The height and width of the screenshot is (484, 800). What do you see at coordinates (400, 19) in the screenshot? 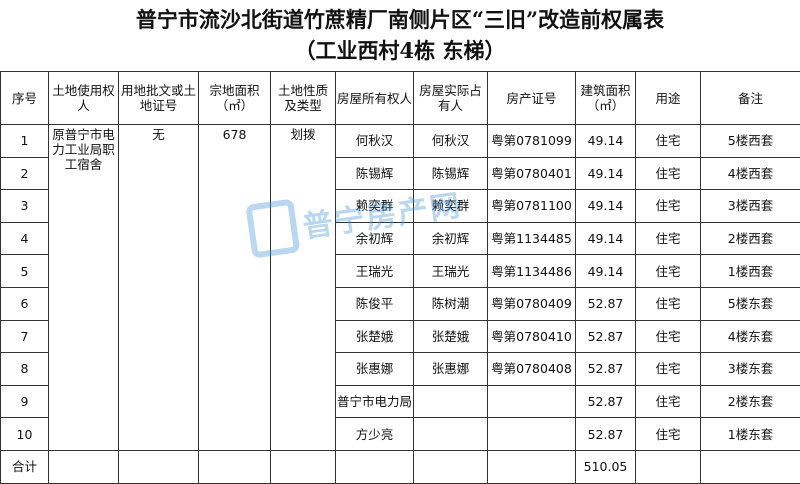
I see `title-line-1: 普宁市流沙北街道竹蔗精厂南侧片区“三旧”改造前权属表` at bounding box center [400, 19].